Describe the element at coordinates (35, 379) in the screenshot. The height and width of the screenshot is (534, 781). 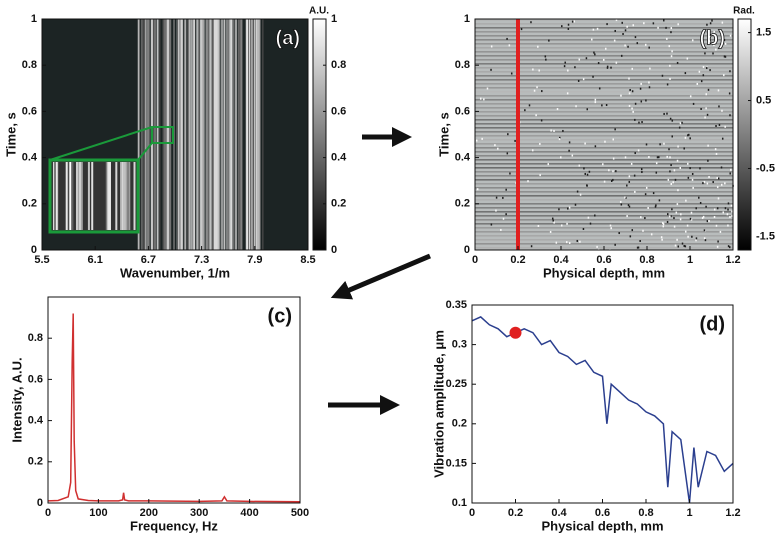
I see `y-tick-label: 0.6` at that location.